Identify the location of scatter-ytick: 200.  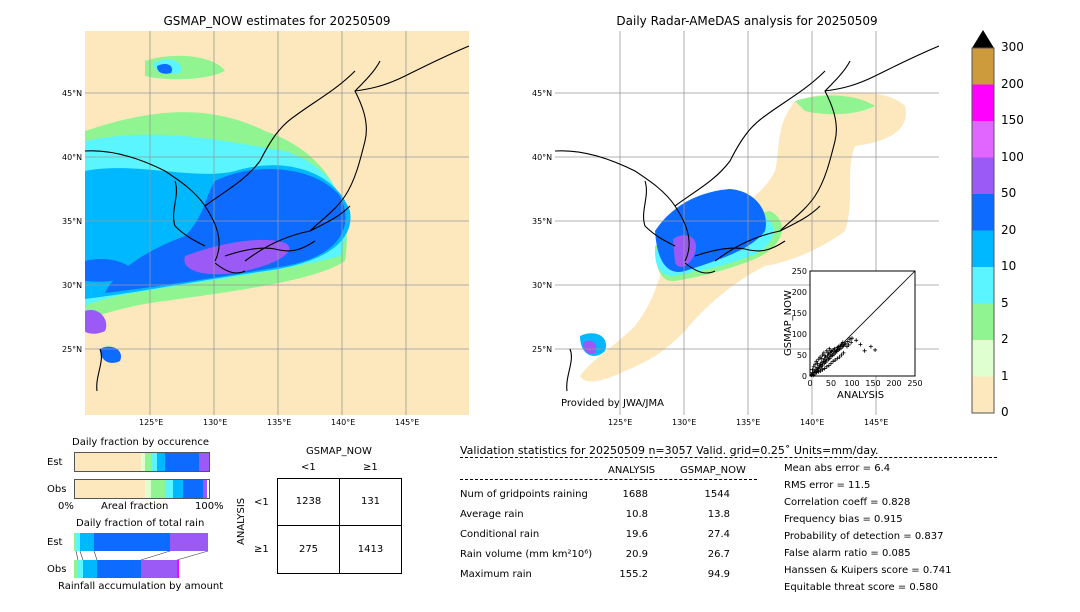
(799, 292).